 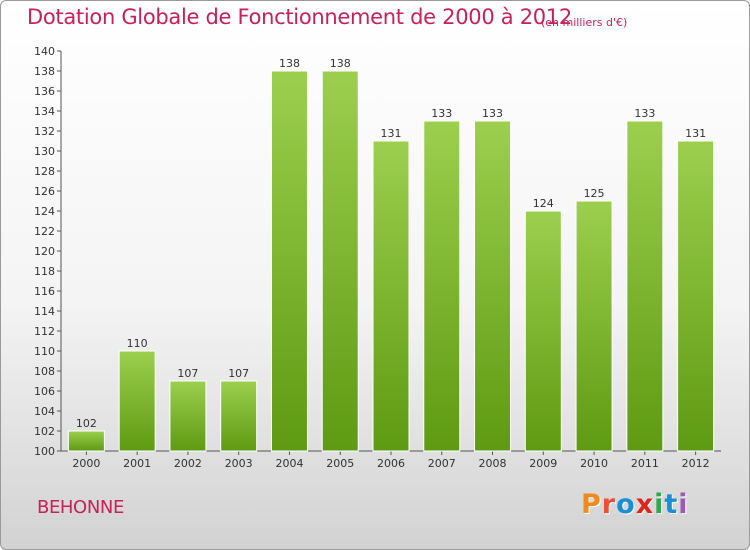 I want to click on bar-2008, so click(x=493, y=286).